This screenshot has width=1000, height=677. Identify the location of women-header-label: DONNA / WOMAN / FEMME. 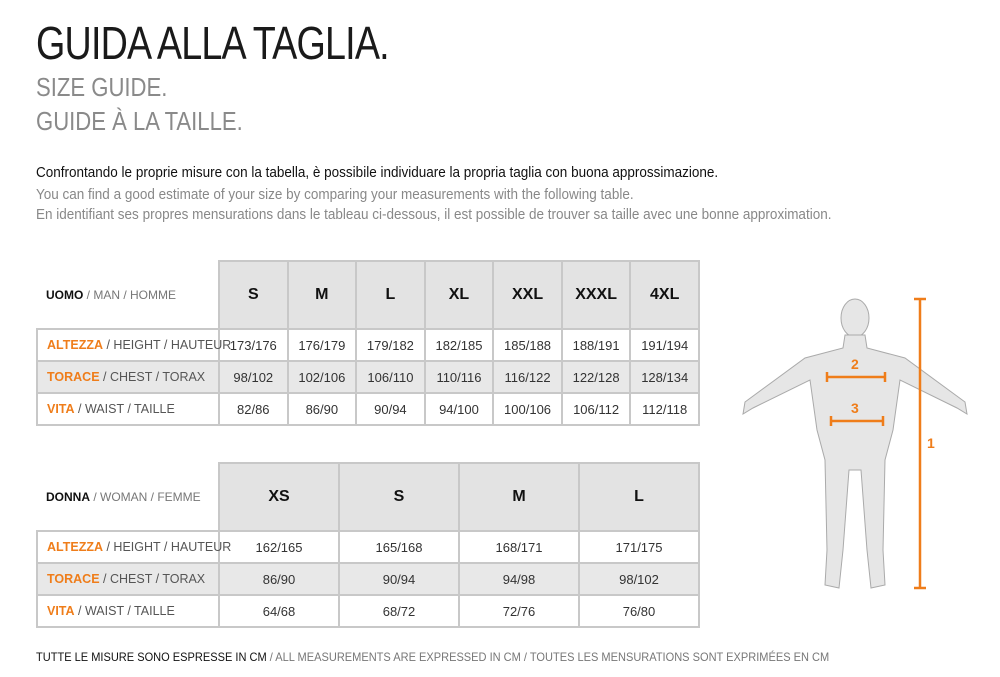
(128, 497).